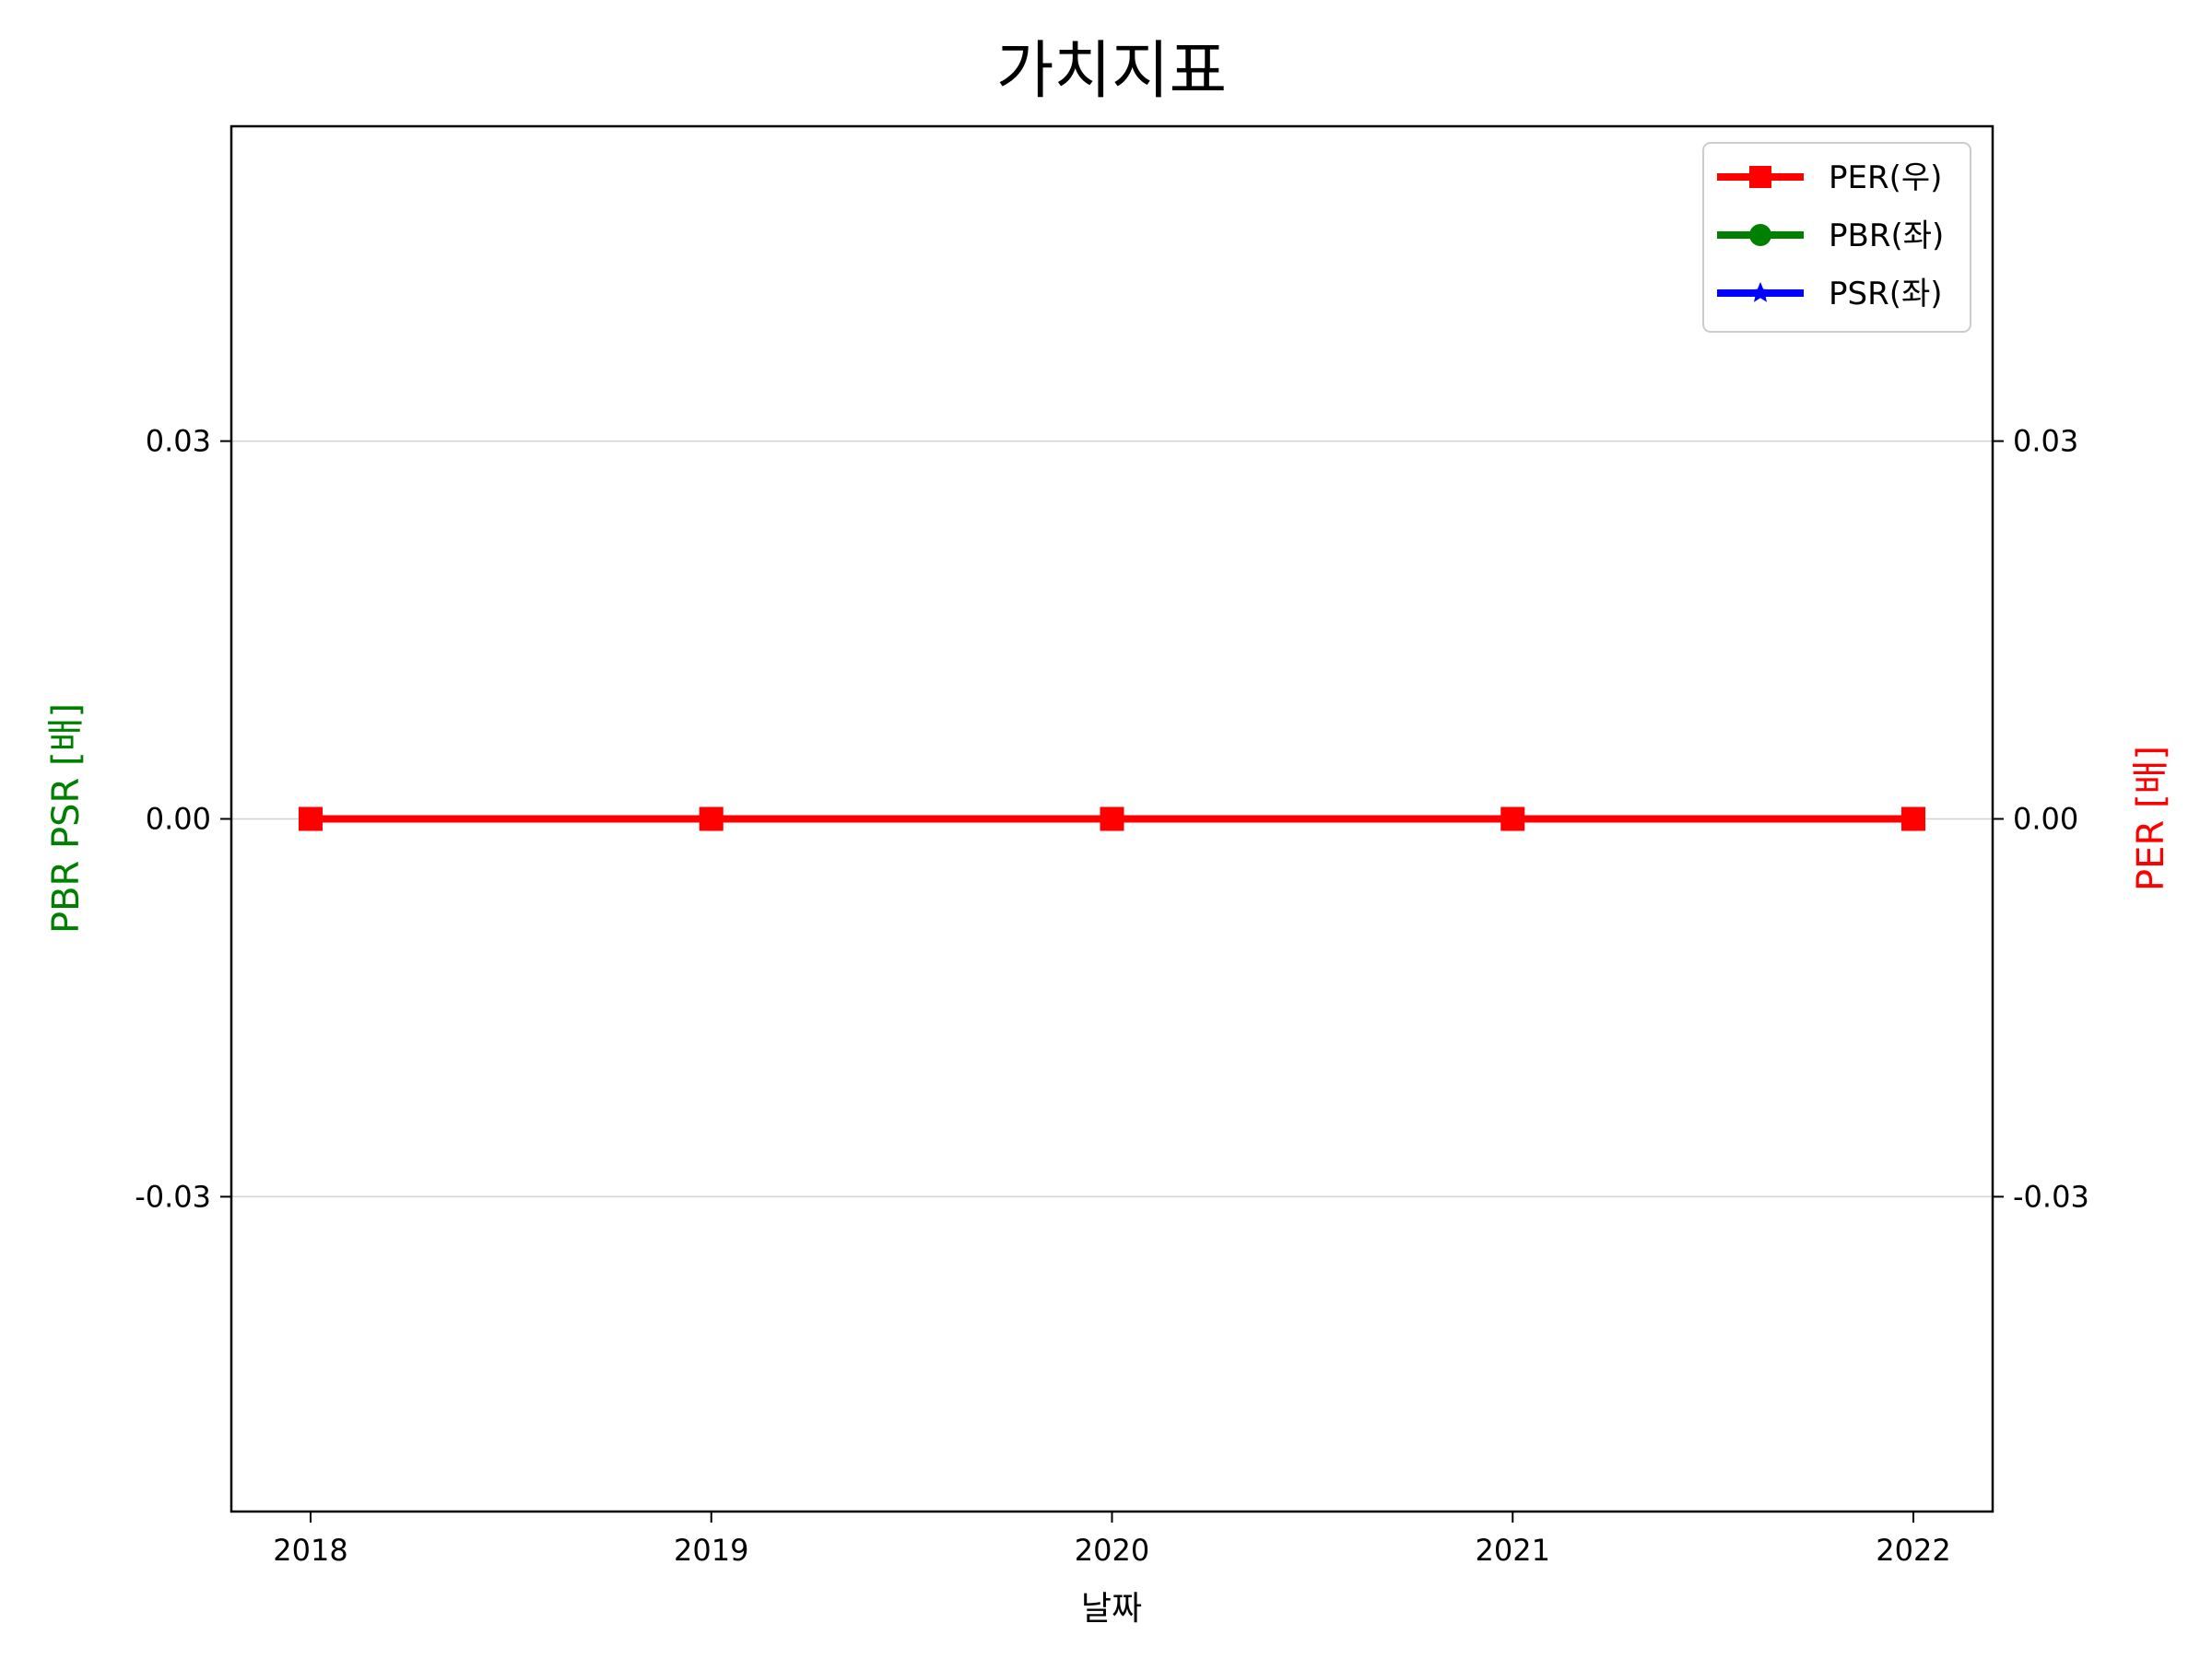 The image size is (2212, 1659). I want to click on series-layer, so click(1112, 818).